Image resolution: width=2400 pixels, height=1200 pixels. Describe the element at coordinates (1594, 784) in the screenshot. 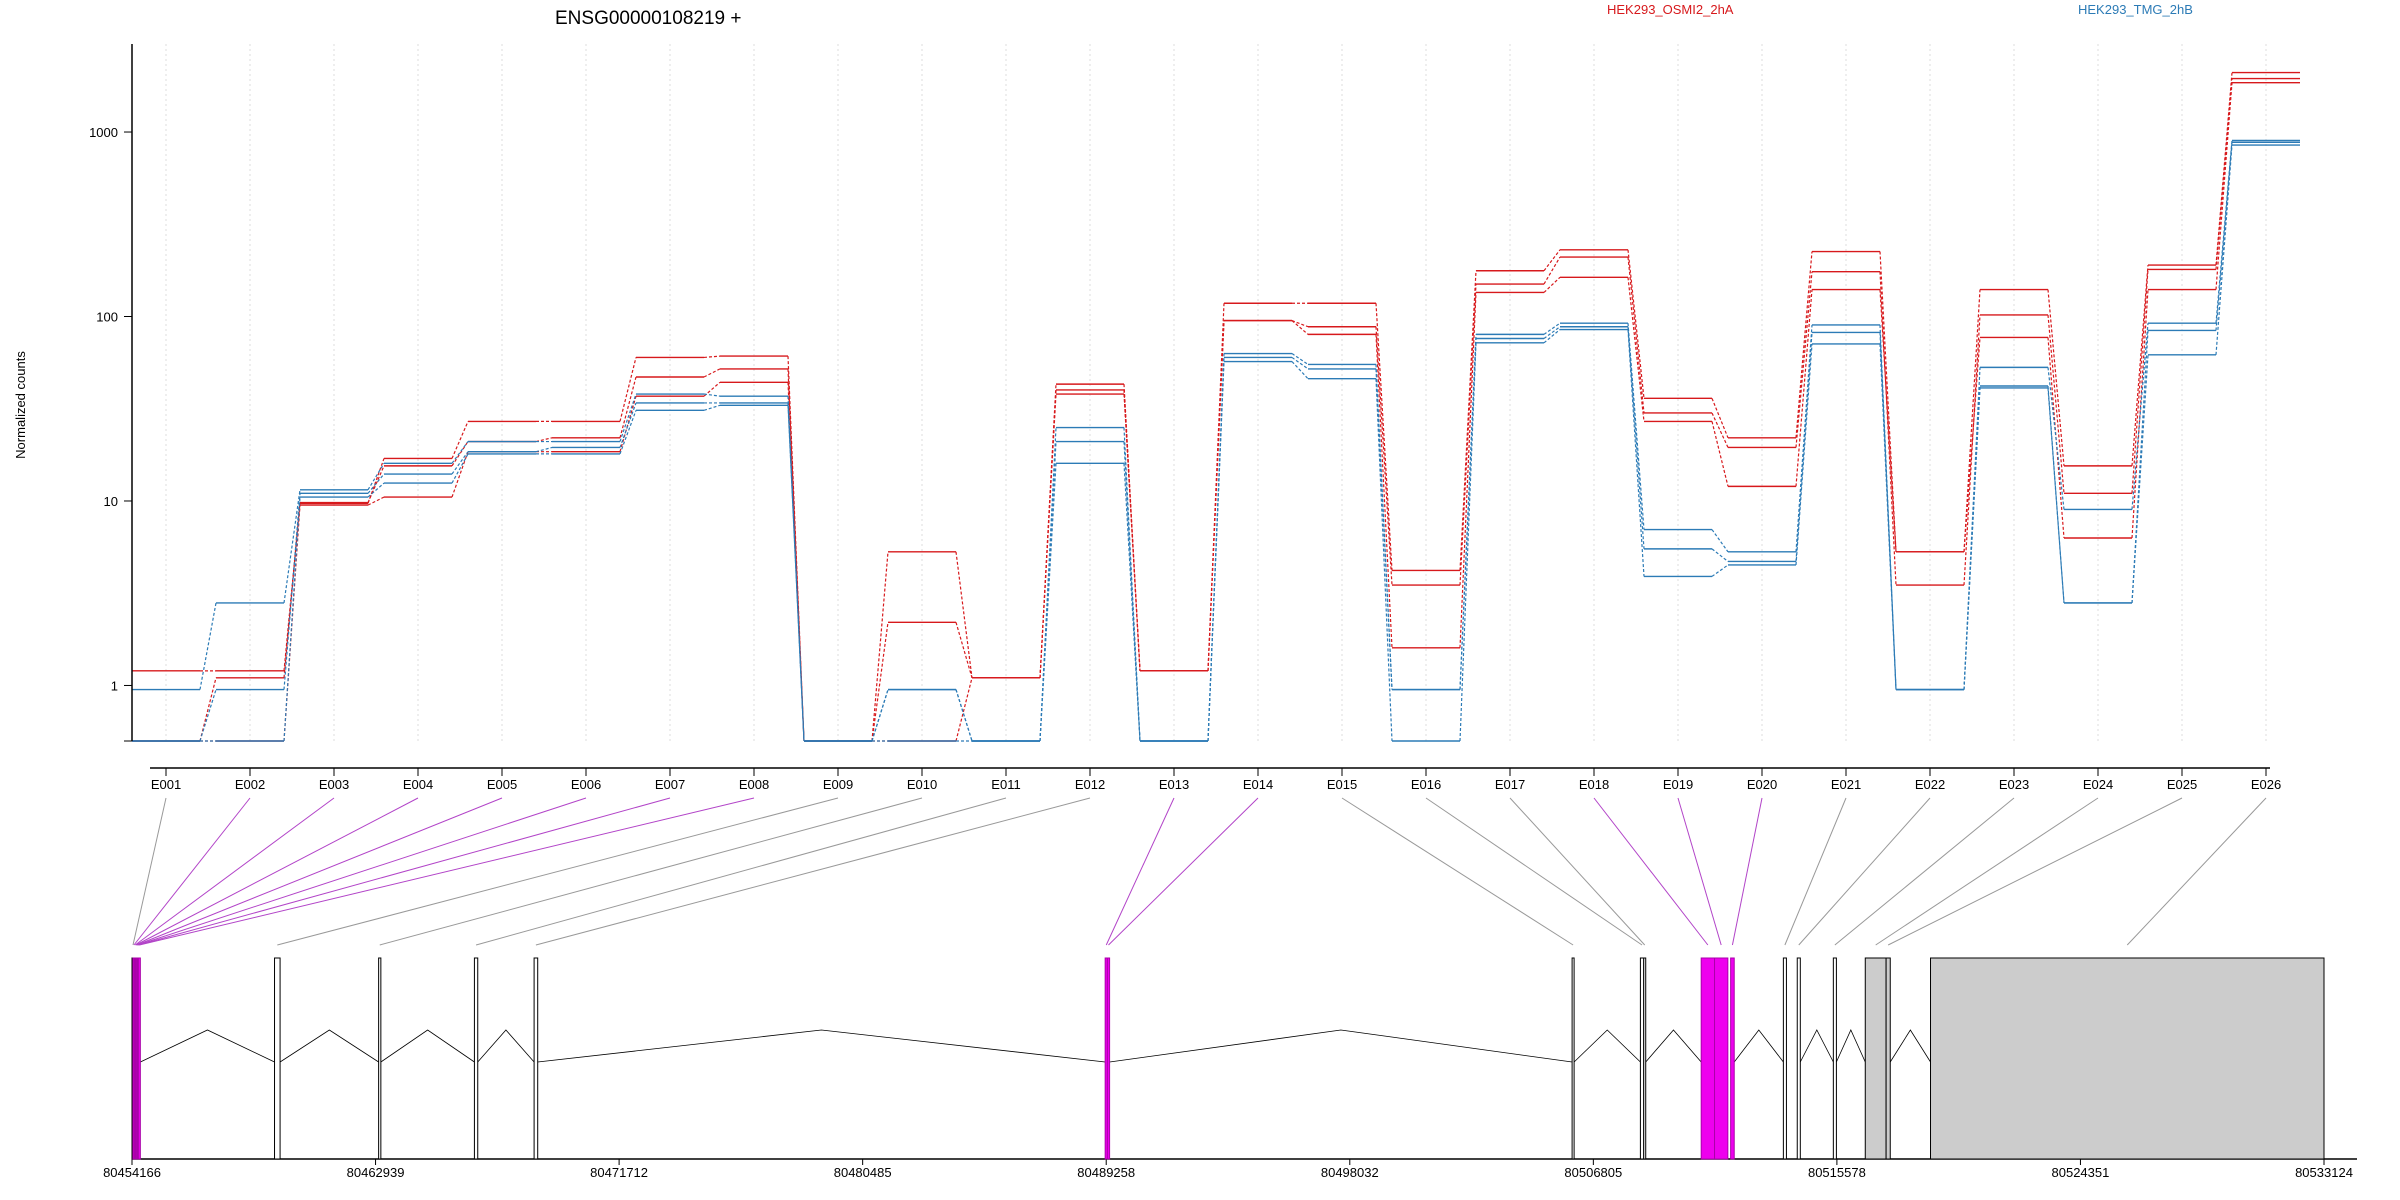

I see `x-tick-label: E018` at that location.